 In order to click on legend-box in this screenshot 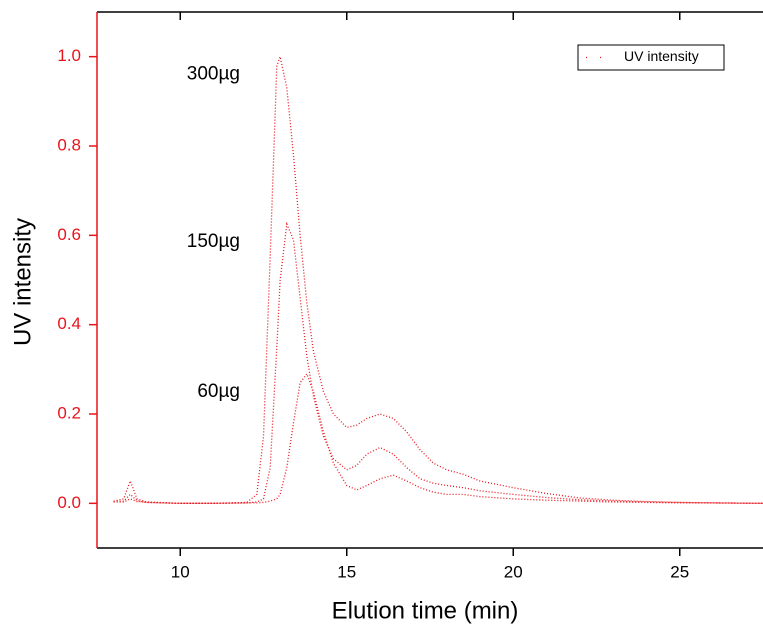, I will do `click(651, 57)`.